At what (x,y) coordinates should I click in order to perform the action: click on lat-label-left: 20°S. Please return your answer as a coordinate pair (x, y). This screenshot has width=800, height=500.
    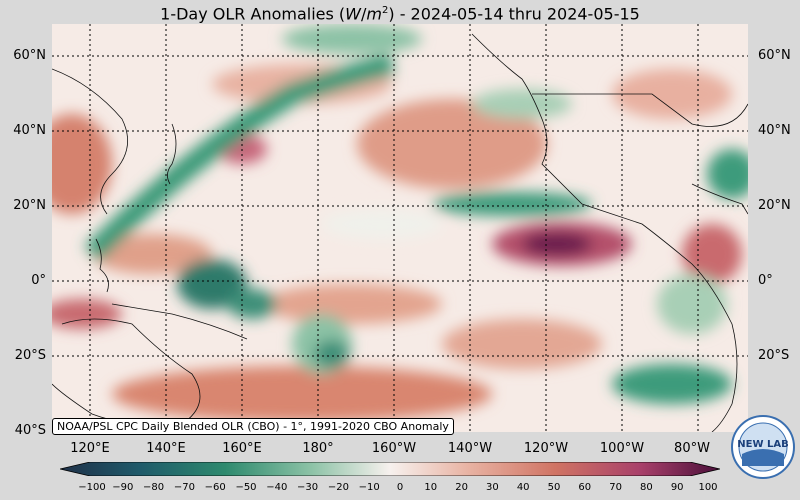
    Looking at the image, I should click on (30, 355).